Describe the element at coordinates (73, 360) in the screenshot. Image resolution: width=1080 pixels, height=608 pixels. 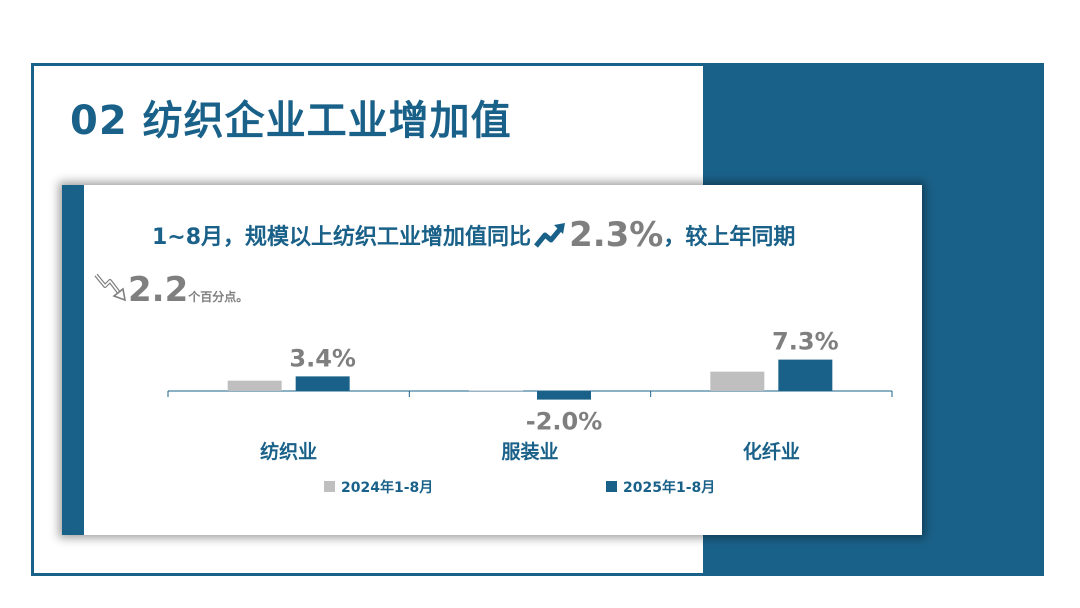
I see `card-accent-bar` at that location.